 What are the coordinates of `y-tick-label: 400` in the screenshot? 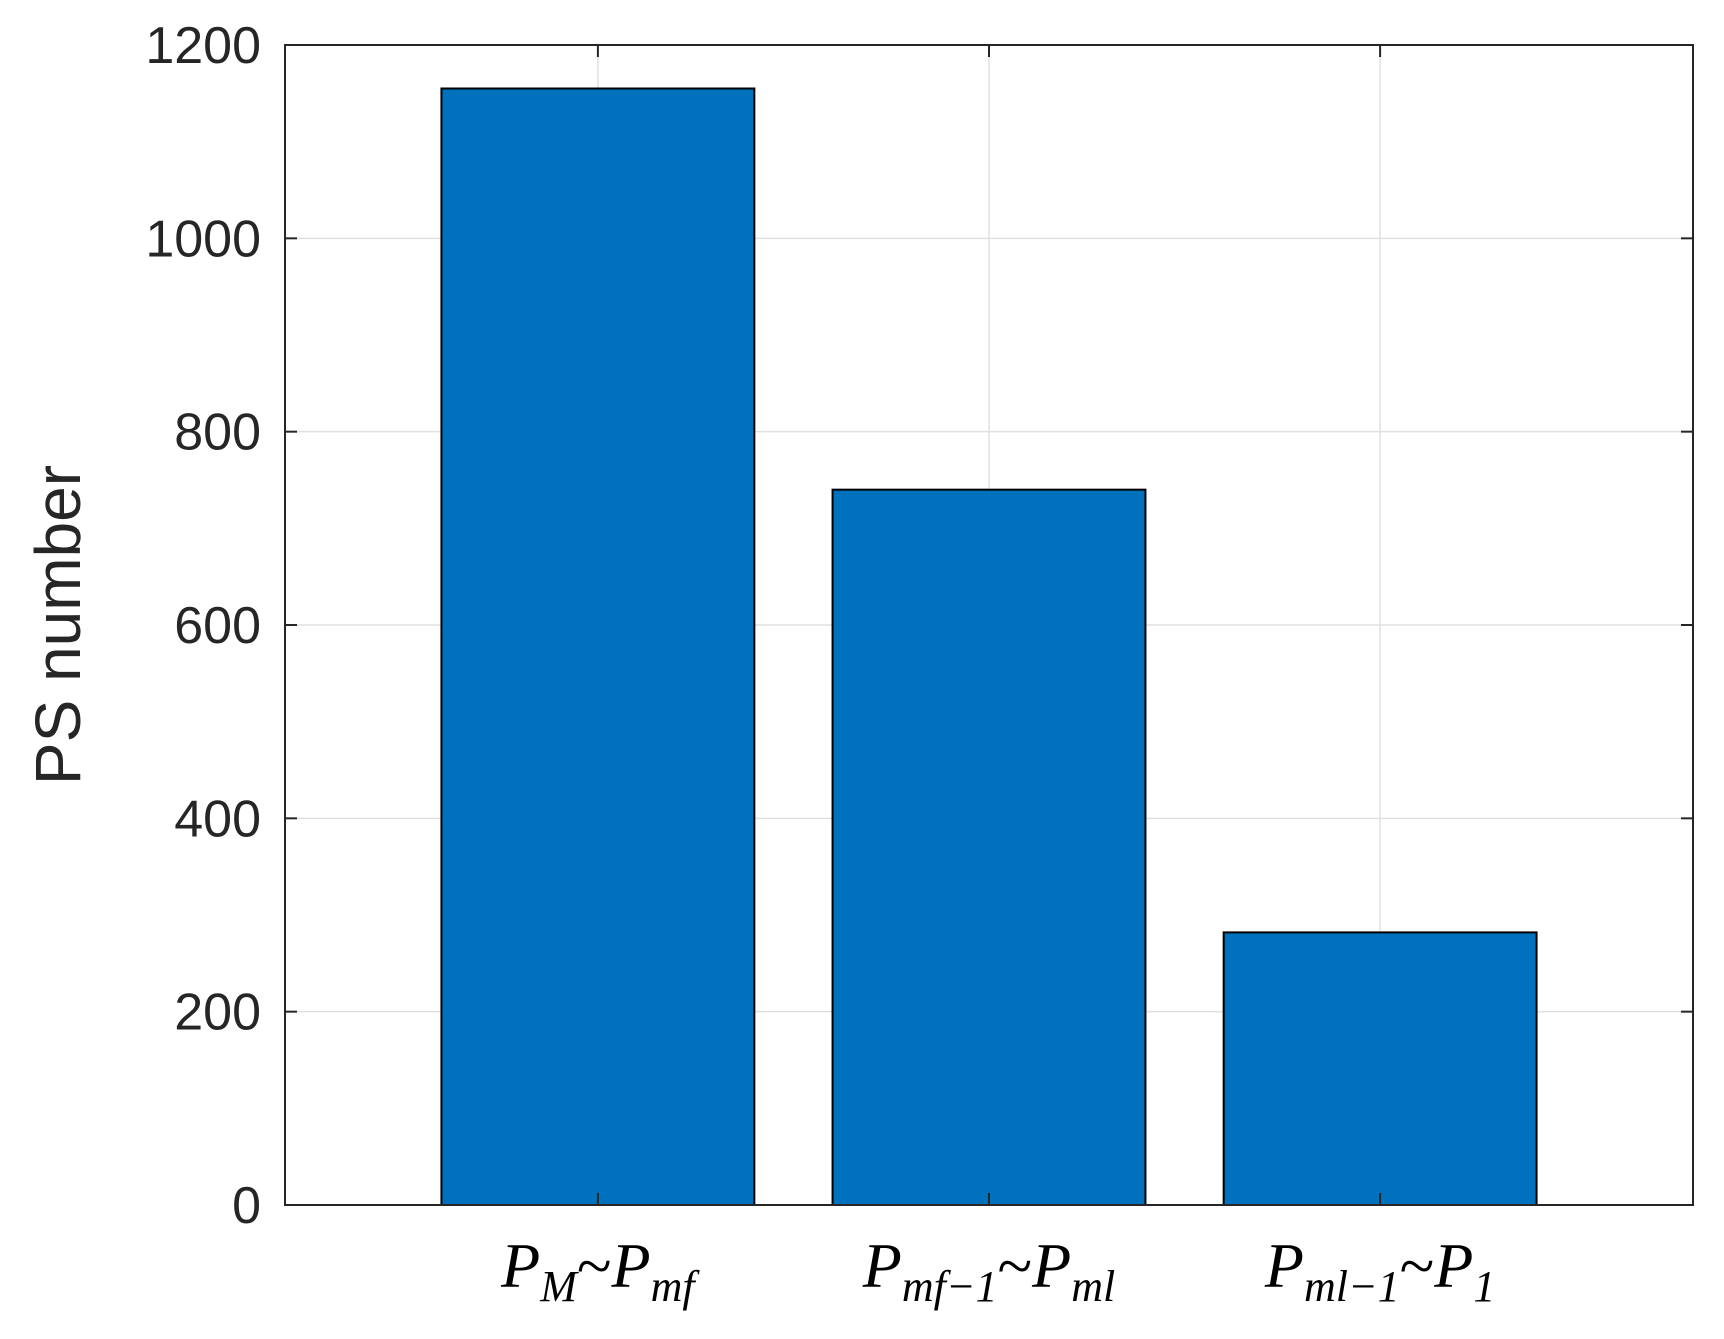 It's located at (217, 819).